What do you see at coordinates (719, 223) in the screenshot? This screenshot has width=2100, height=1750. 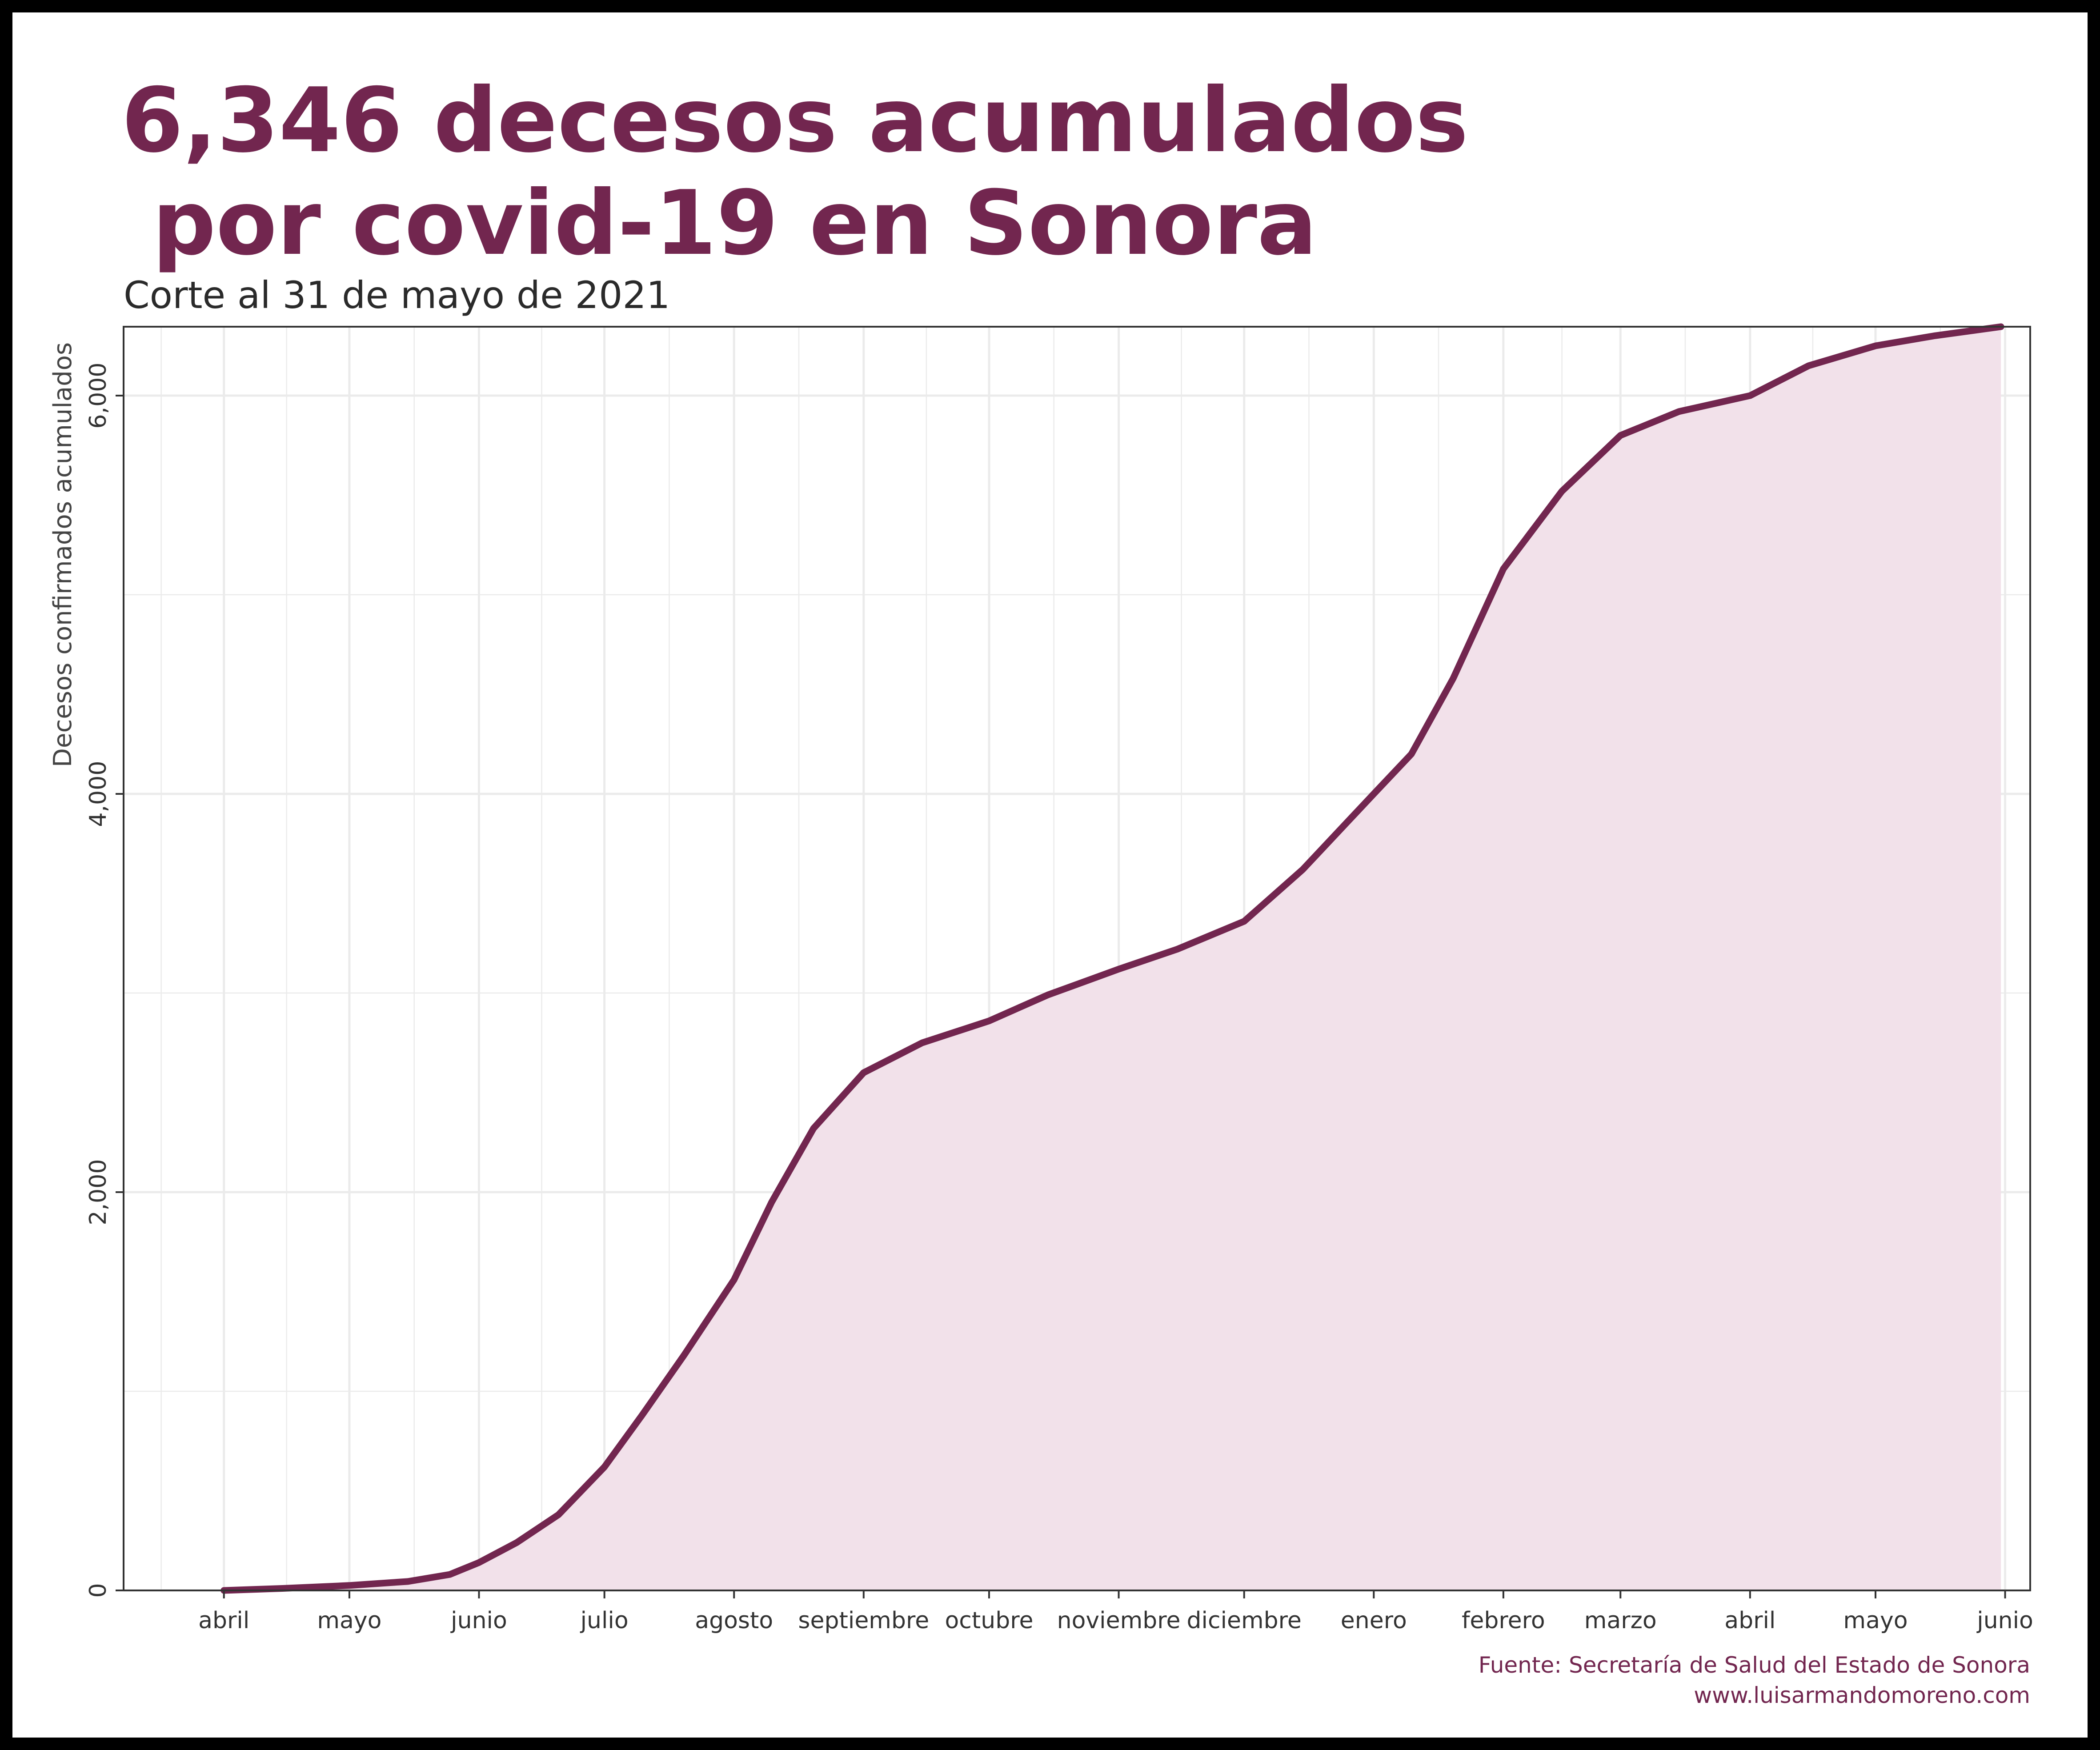 I see `chart-title-line2: por covid-19 en Sonora` at bounding box center [719, 223].